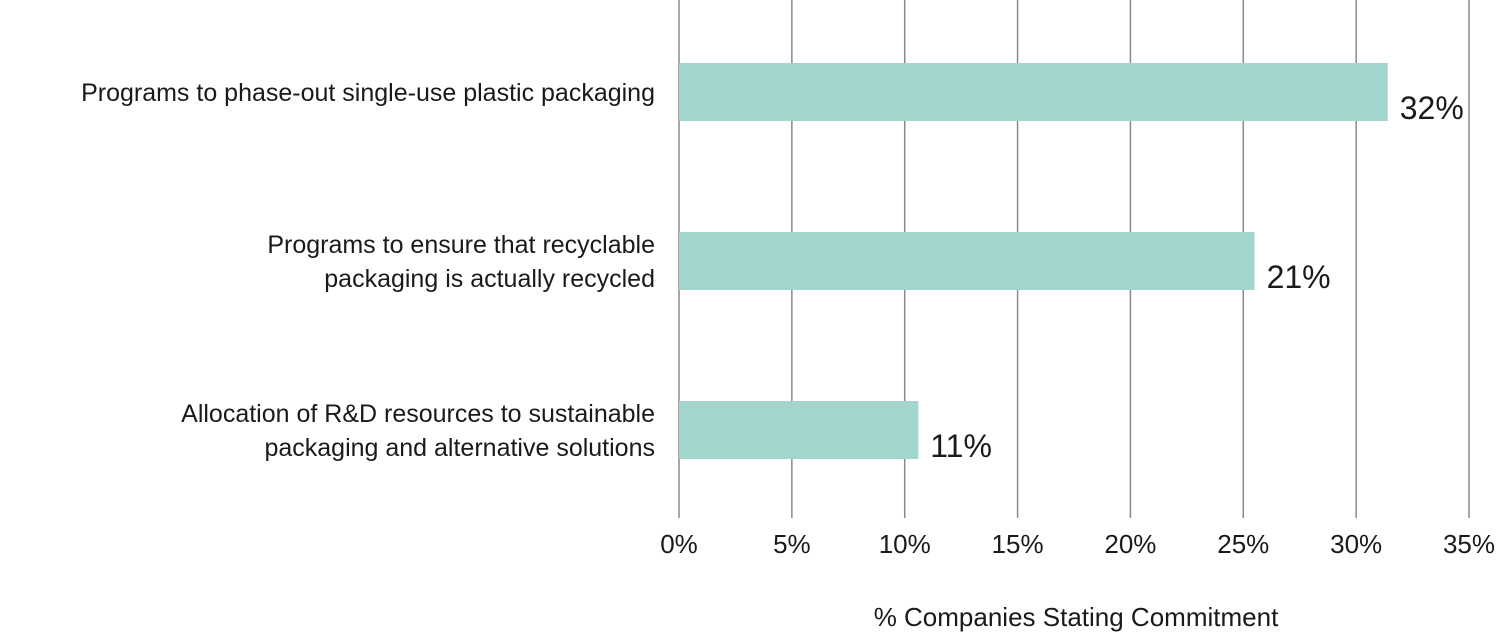 Image resolution: width=1500 pixels, height=633 pixels. I want to click on category-label: packaging is actually recycled, so click(489, 279).